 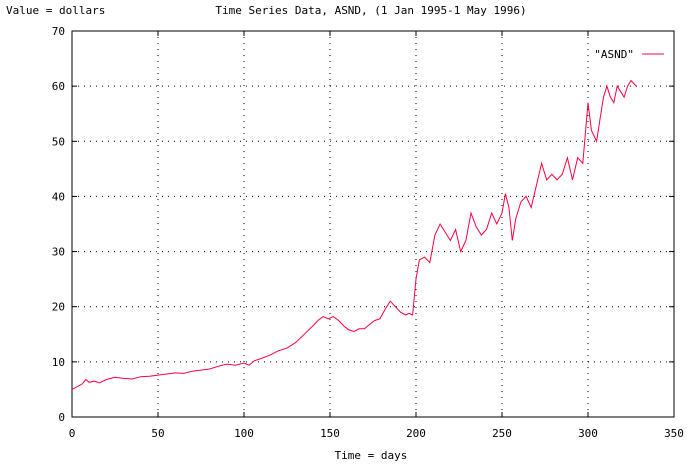 I want to click on x-tick-label: 150, so click(x=330, y=433).